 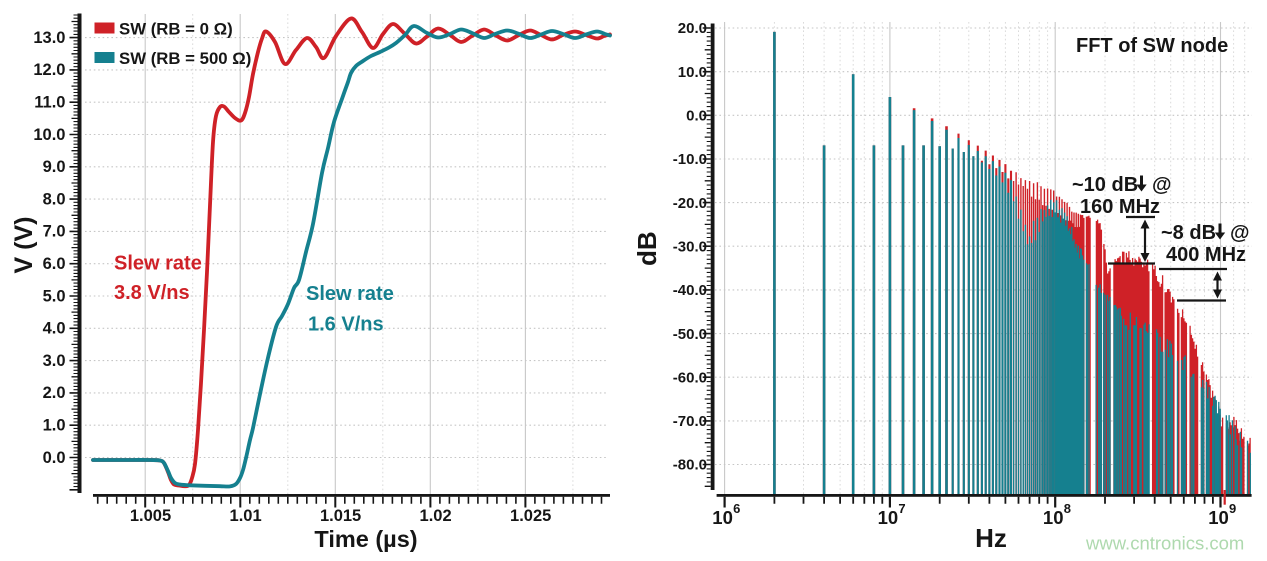 What do you see at coordinates (1232, 508) in the screenshot?
I see `svg-text: 9` at bounding box center [1232, 508].